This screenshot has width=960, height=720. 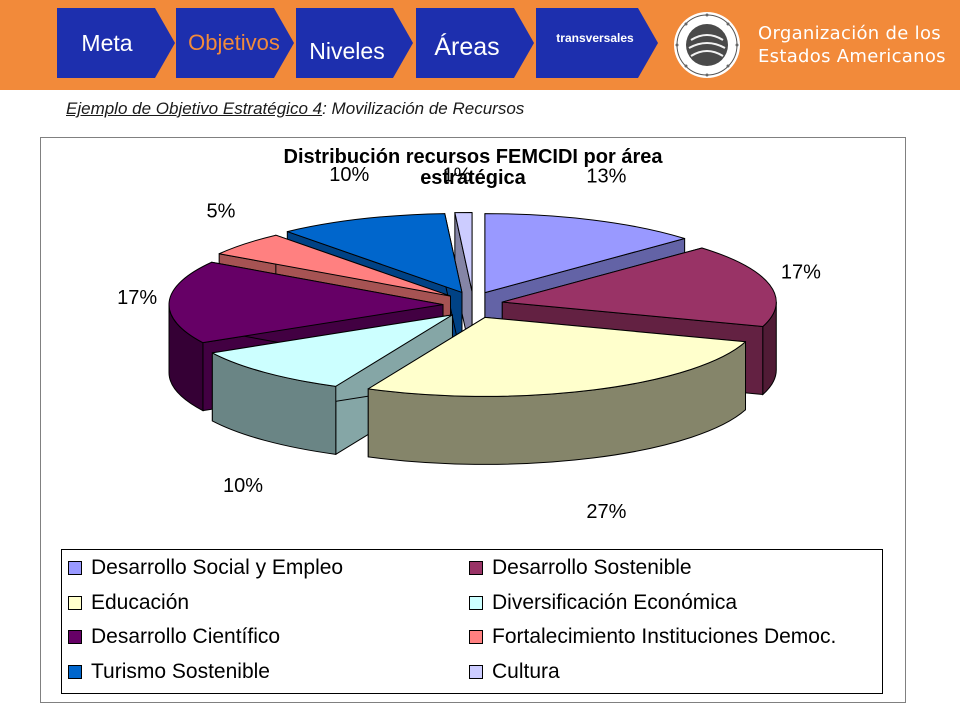 I want to click on legend-item: Turismo Sostenible, so click(x=169, y=672).